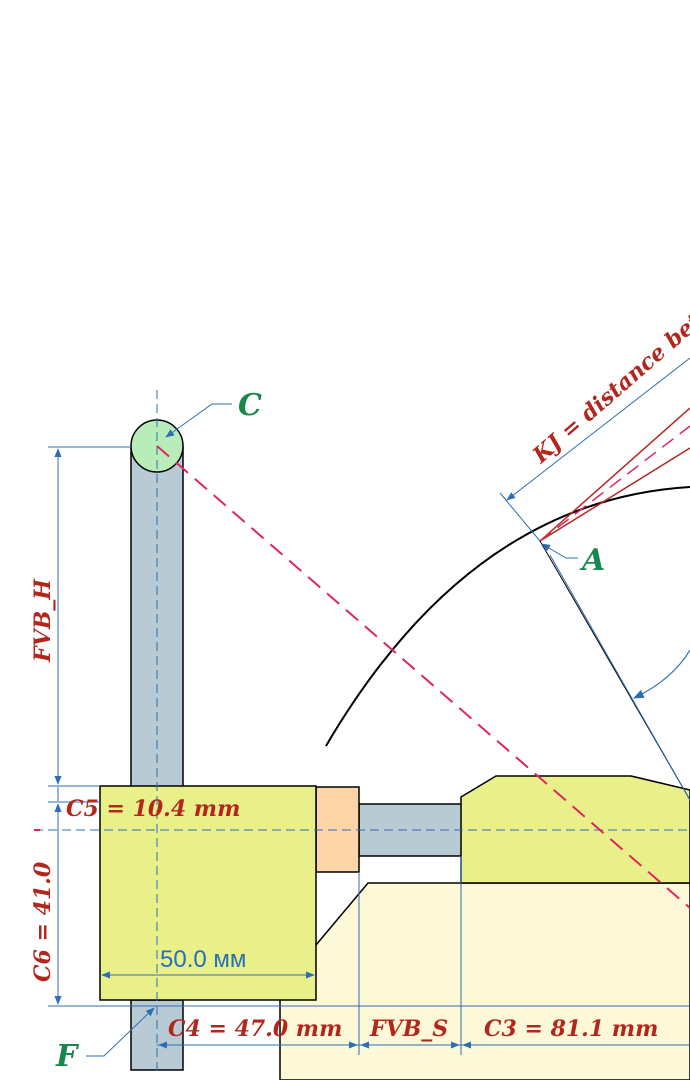 The height and width of the screenshot is (1080, 690). What do you see at coordinates (661, 674) in the screenshot?
I see `angle-arc` at bounding box center [661, 674].